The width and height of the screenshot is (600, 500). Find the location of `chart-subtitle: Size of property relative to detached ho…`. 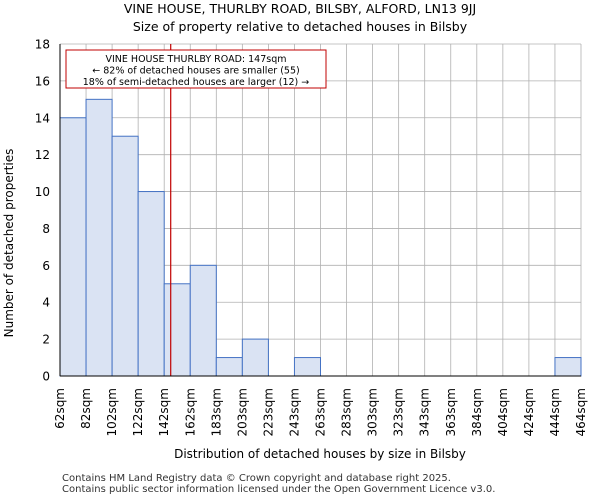

chart-subtitle: Size of property relative to detached ho… is located at coordinates (300, 26).